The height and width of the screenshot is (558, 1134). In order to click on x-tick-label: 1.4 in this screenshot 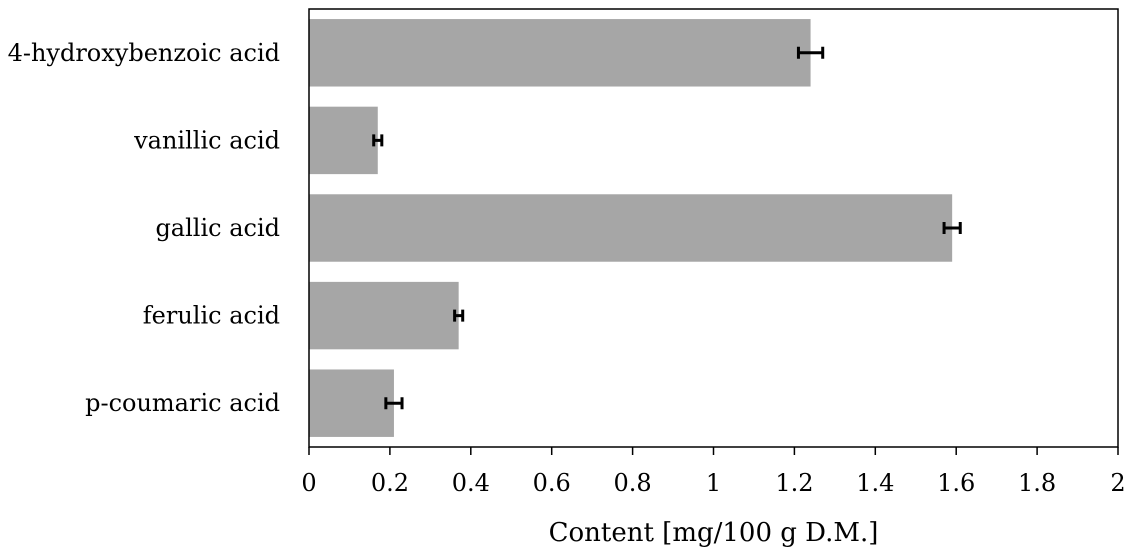, I will do `click(875, 483)`.